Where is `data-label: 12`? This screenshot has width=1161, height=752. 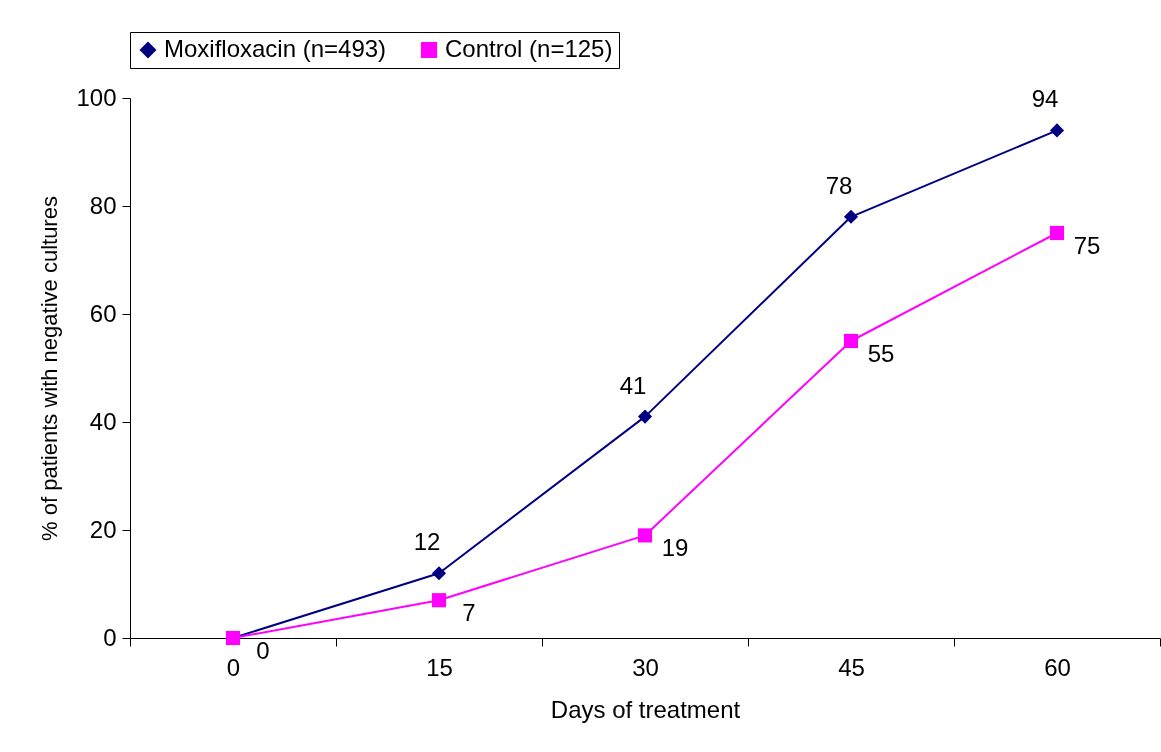 data-label: 12 is located at coordinates (427, 542).